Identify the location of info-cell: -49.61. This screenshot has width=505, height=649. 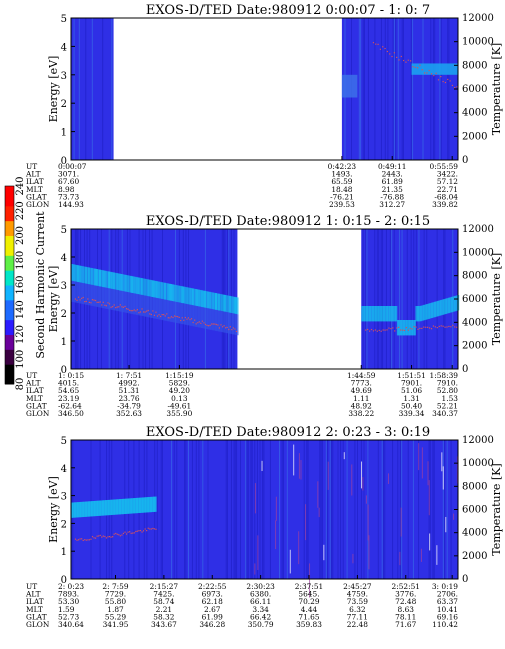
(180, 405).